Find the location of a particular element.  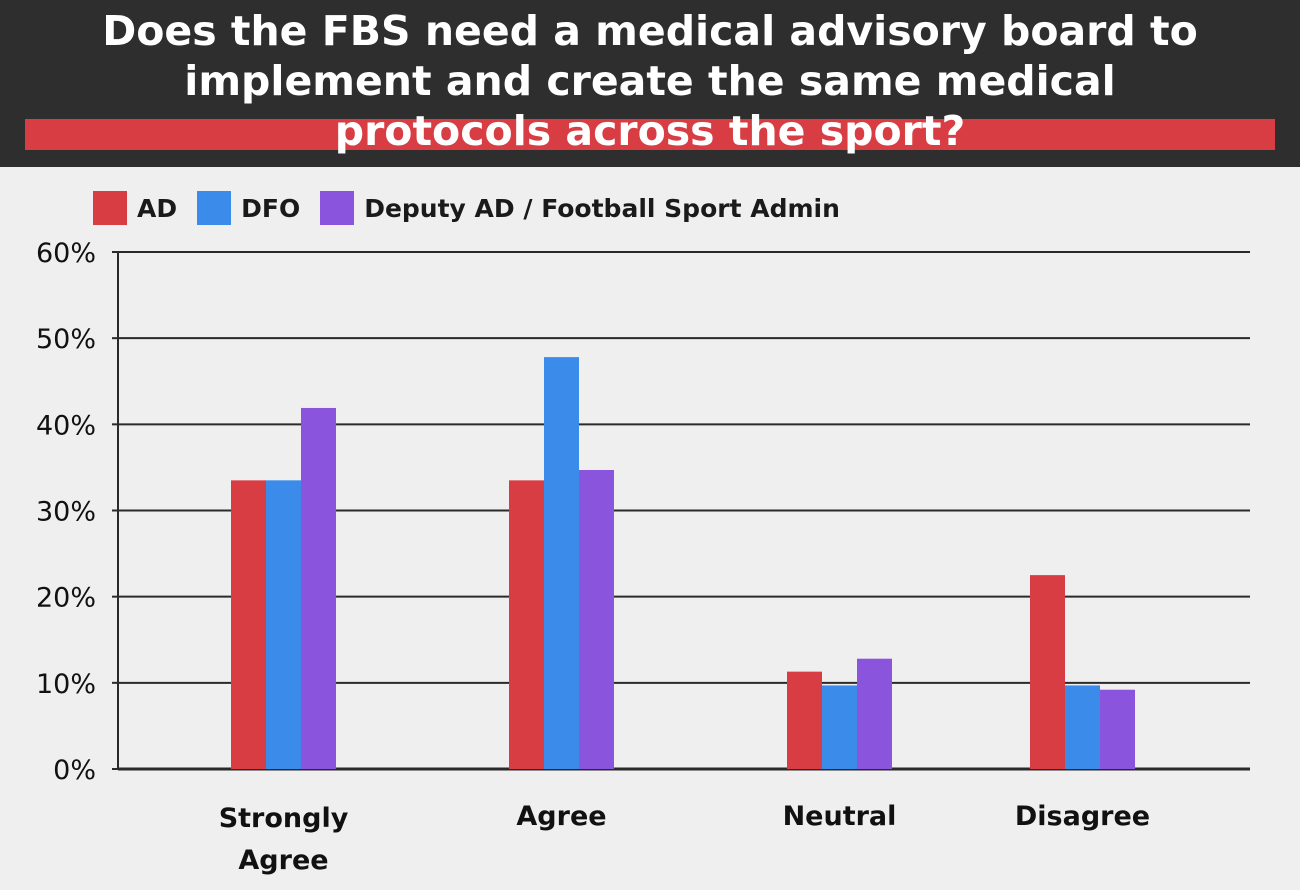

legend-item-ad: AD is located at coordinates (135, 208).